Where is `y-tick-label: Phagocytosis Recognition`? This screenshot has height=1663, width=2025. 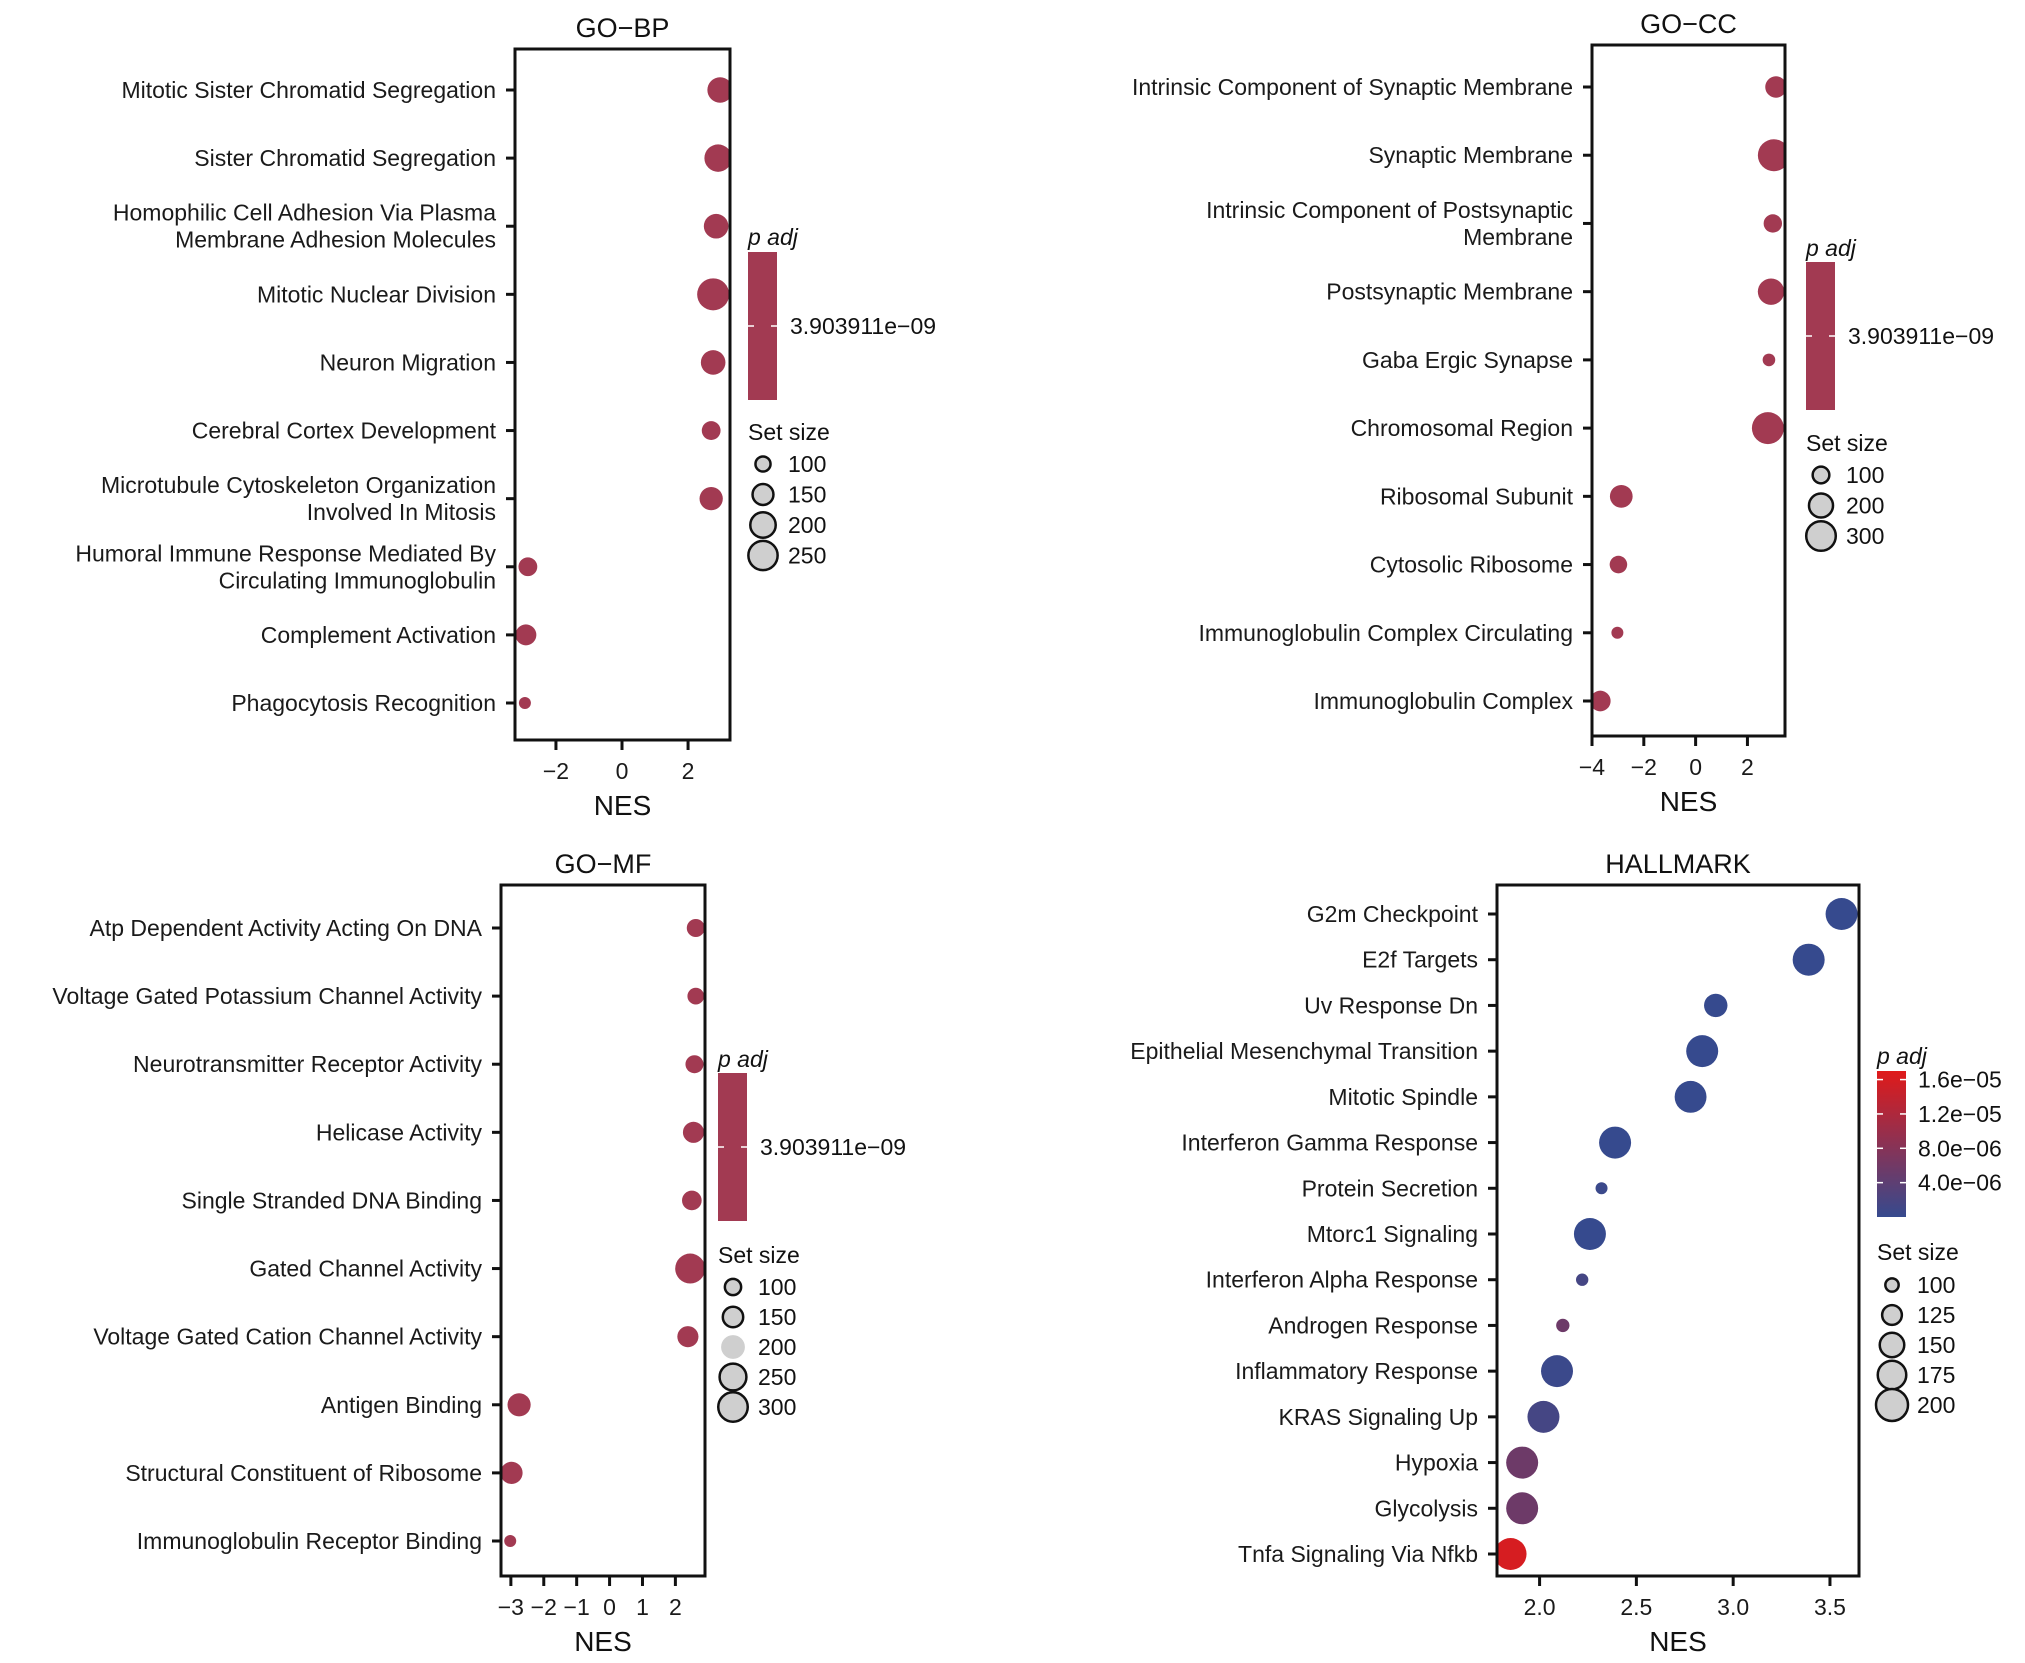
y-tick-label: Phagocytosis Recognition is located at coordinates (363, 703).